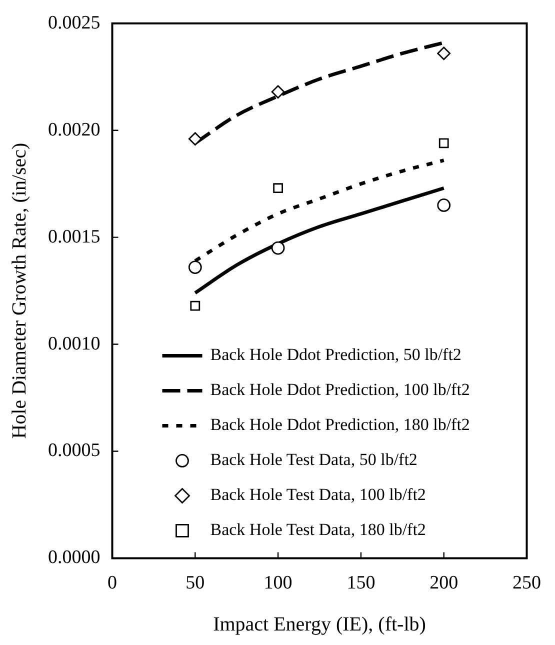  Describe the element at coordinates (278, 583) in the screenshot. I see `x-tick-label: 100` at that location.